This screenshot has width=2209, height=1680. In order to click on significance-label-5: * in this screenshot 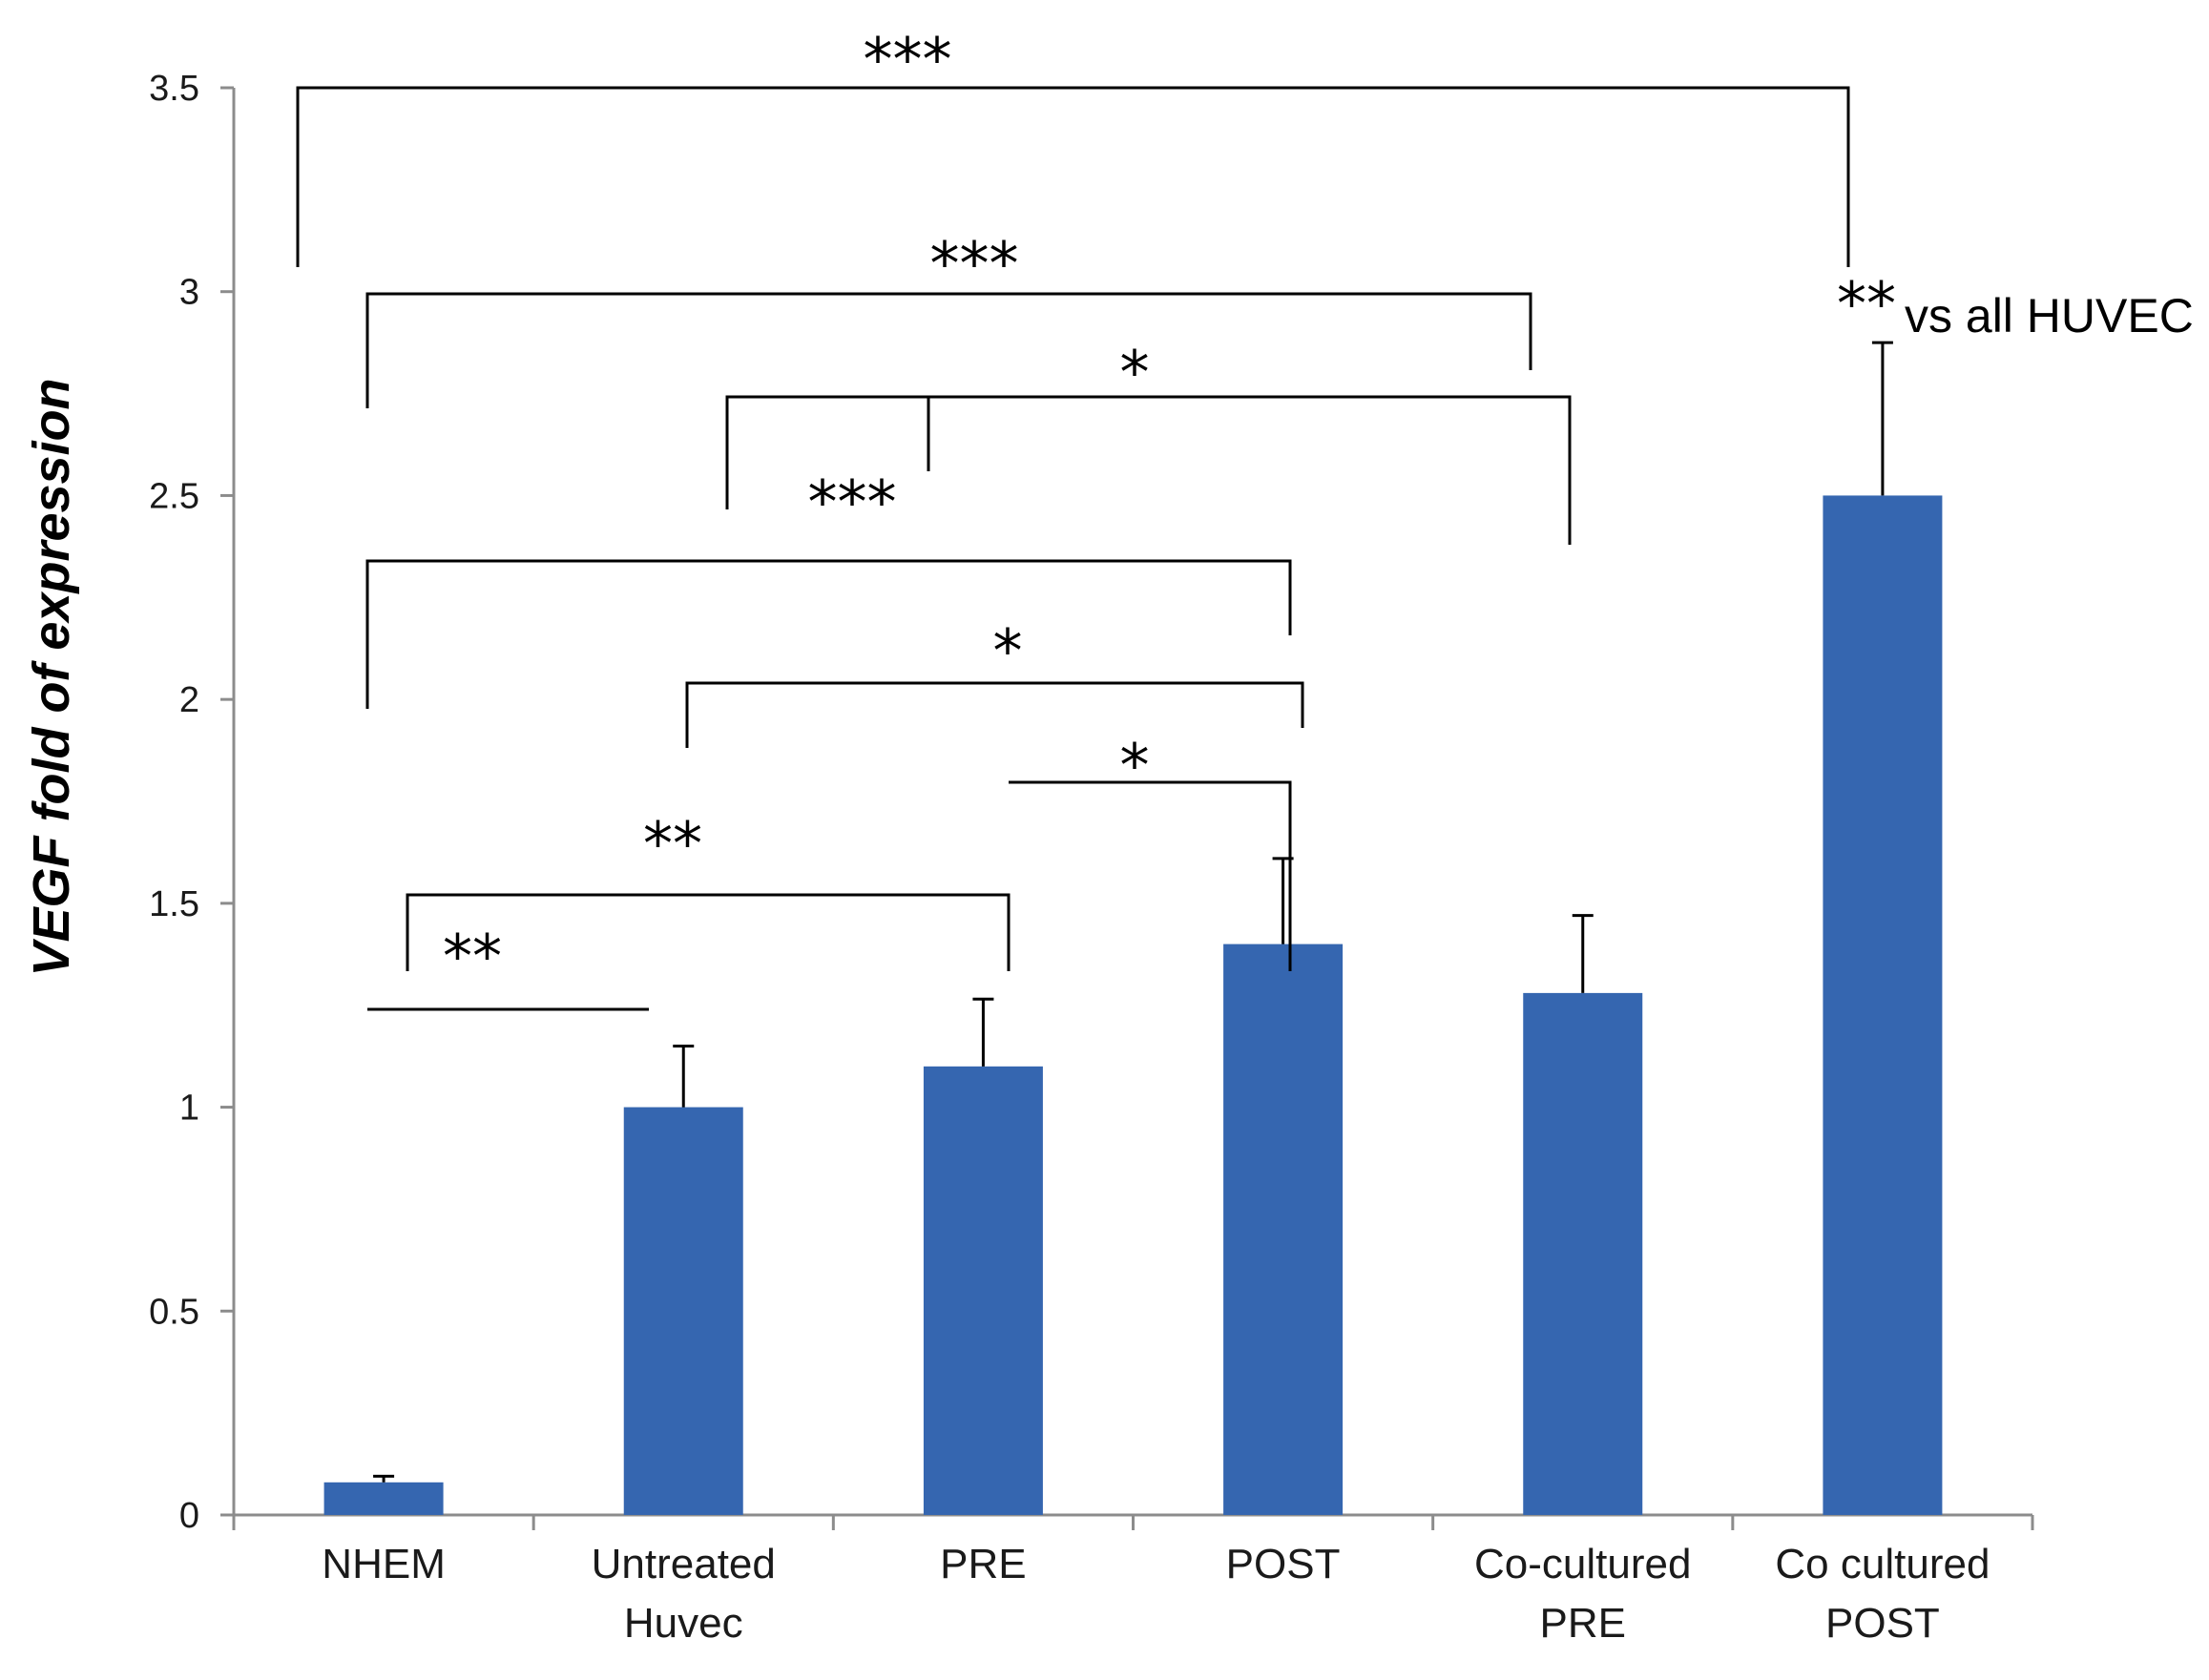, I will do `click(1135, 765)`.